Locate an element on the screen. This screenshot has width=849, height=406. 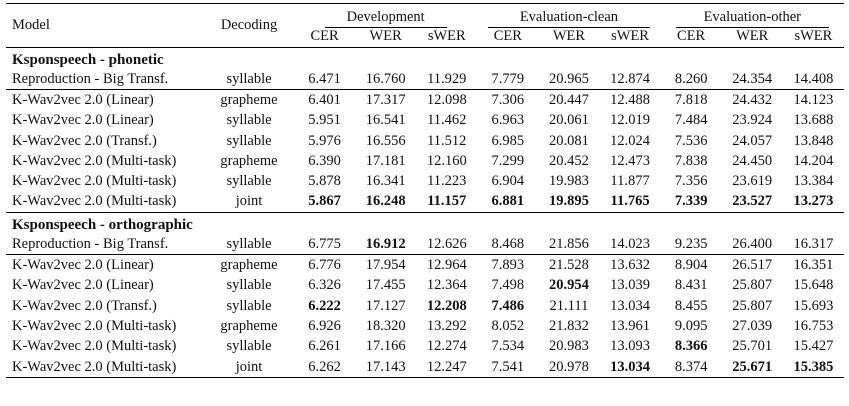
metric-value-cell: 16.248 is located at coordinates (385, 201).